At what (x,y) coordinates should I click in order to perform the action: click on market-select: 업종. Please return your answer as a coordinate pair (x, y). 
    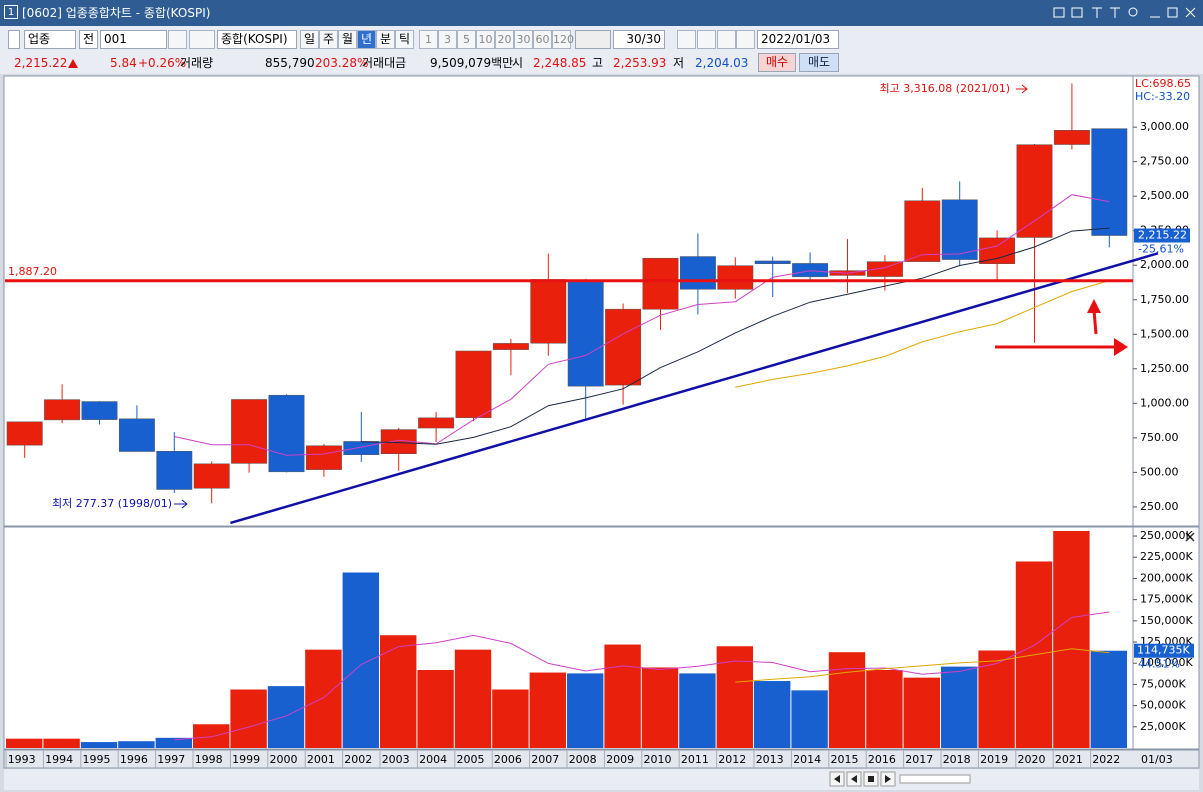
    Looking at the image, I should click on (50, 39).